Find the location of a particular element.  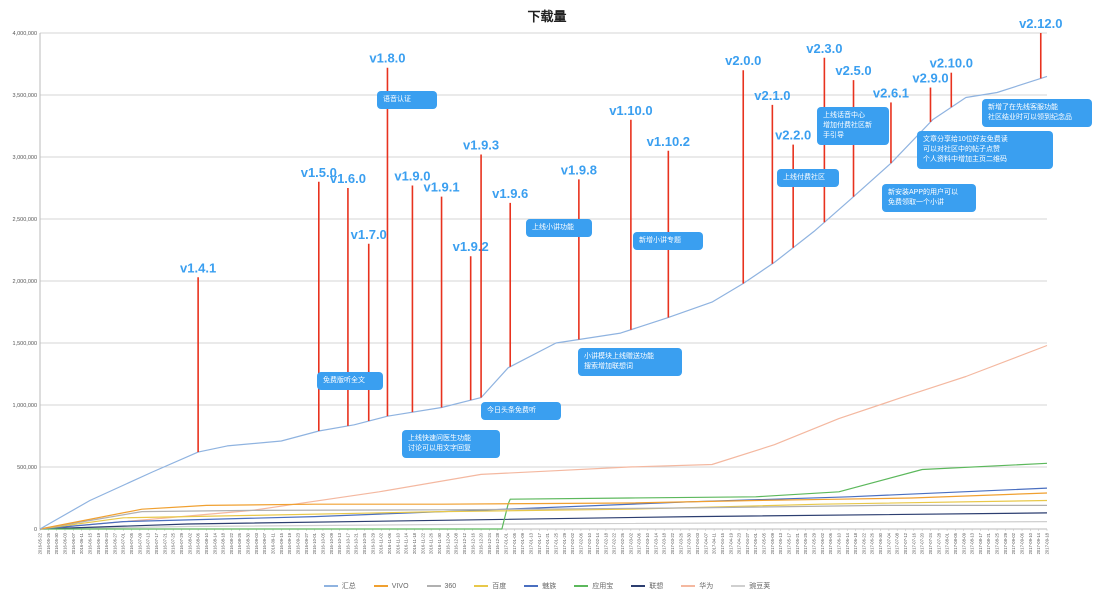

x-tick-label: 2017-04-11 is located at coordinates (714, 543).